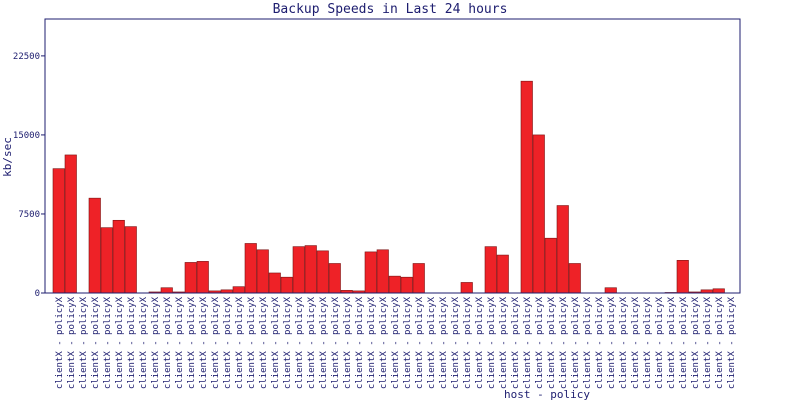 This screenshot has width=800, height=400. Describe the element at coordinates (7, 157) in the screenshot. I see `y-axis-label: kb/sec` at that location.